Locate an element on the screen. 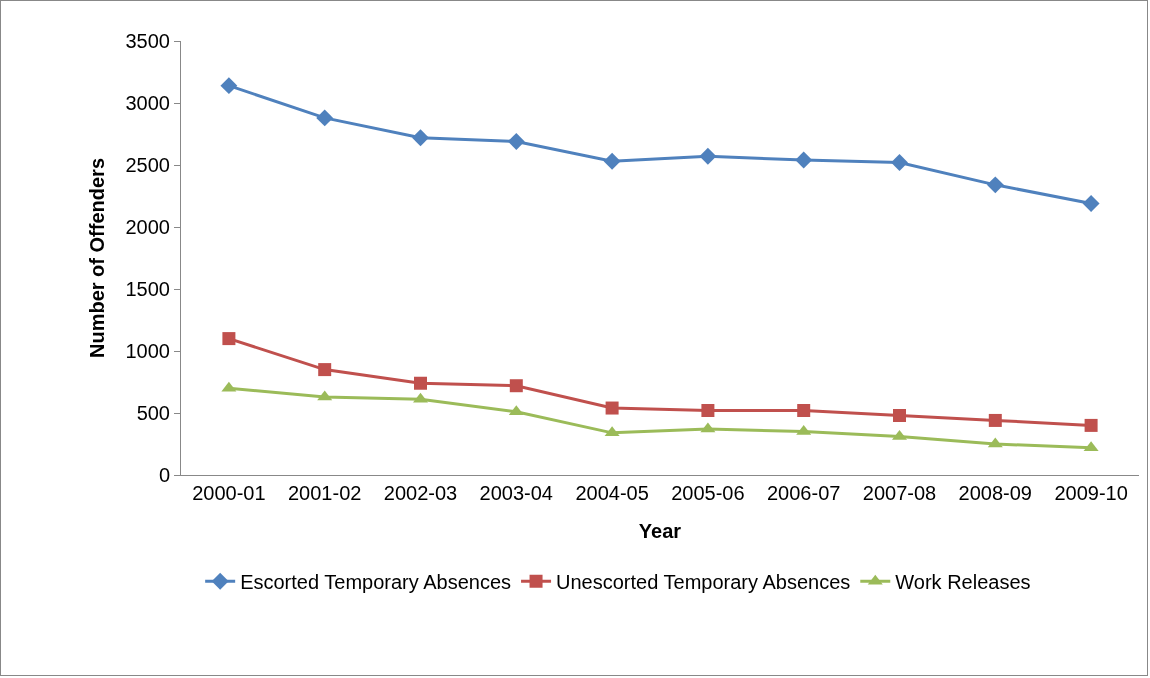  y-tick-label: 1500 is located at coordinates (147, 289).